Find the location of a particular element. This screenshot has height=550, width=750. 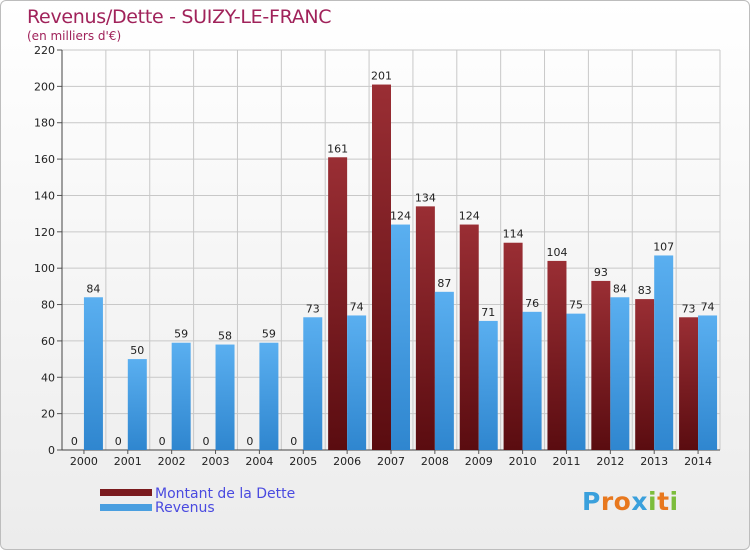

x-tick-label: 2002 is located at coordinates (172, 461).